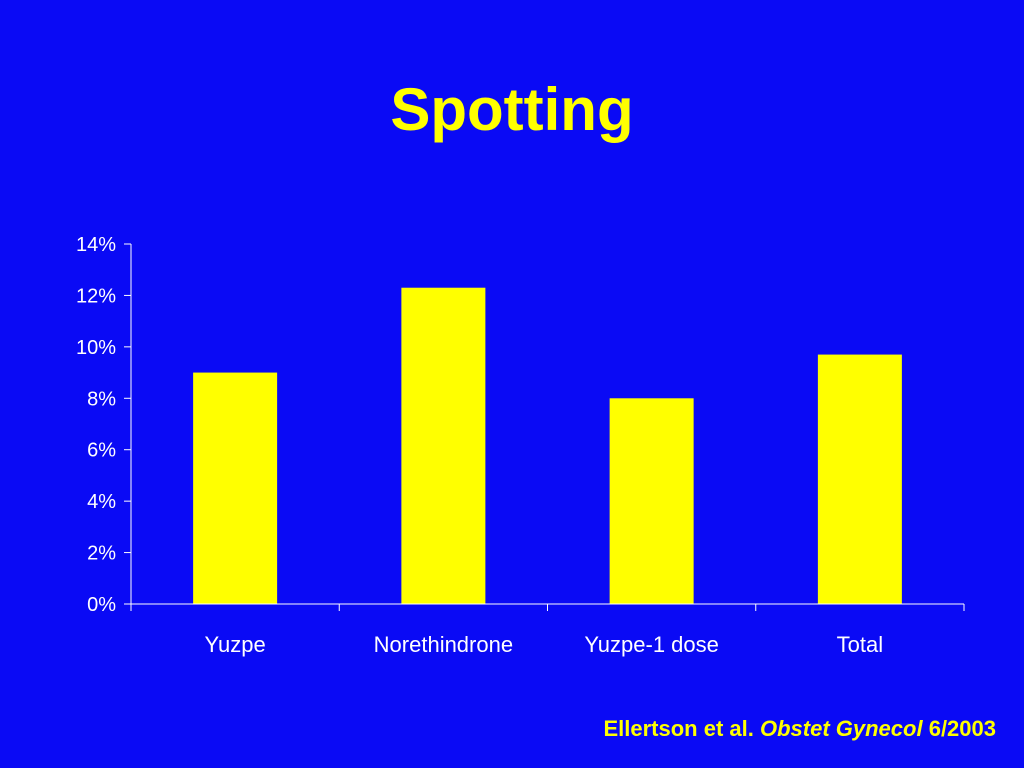 The image size is (1024, 768). Describe the element at coordinates (544, 644) in the screenshot. I see `x-axis-category-labels: Yuzpe Norethindrone Yuzpe-1 dose Total` at that location.